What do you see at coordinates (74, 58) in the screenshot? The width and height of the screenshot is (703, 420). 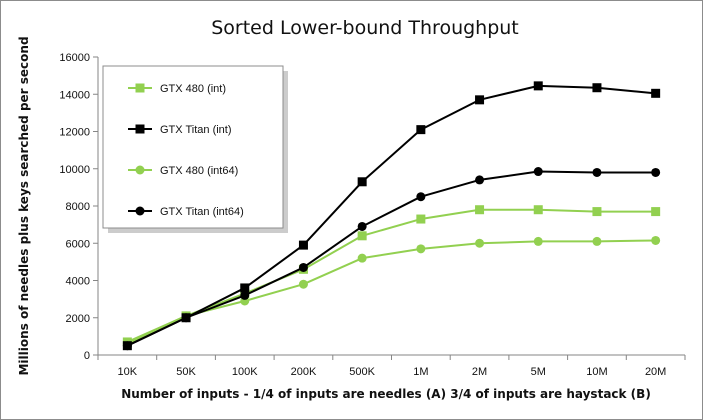 I see `y-tick-label: 16000` at bounding box center [74, 58].